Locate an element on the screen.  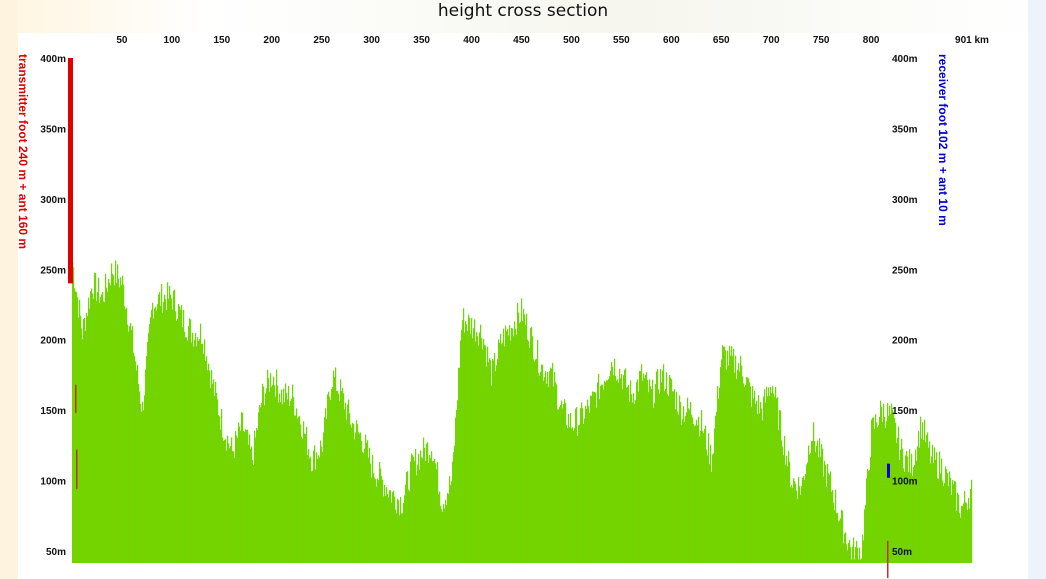
y-tick-label-right: 150m is located at coordinates (905, 411).